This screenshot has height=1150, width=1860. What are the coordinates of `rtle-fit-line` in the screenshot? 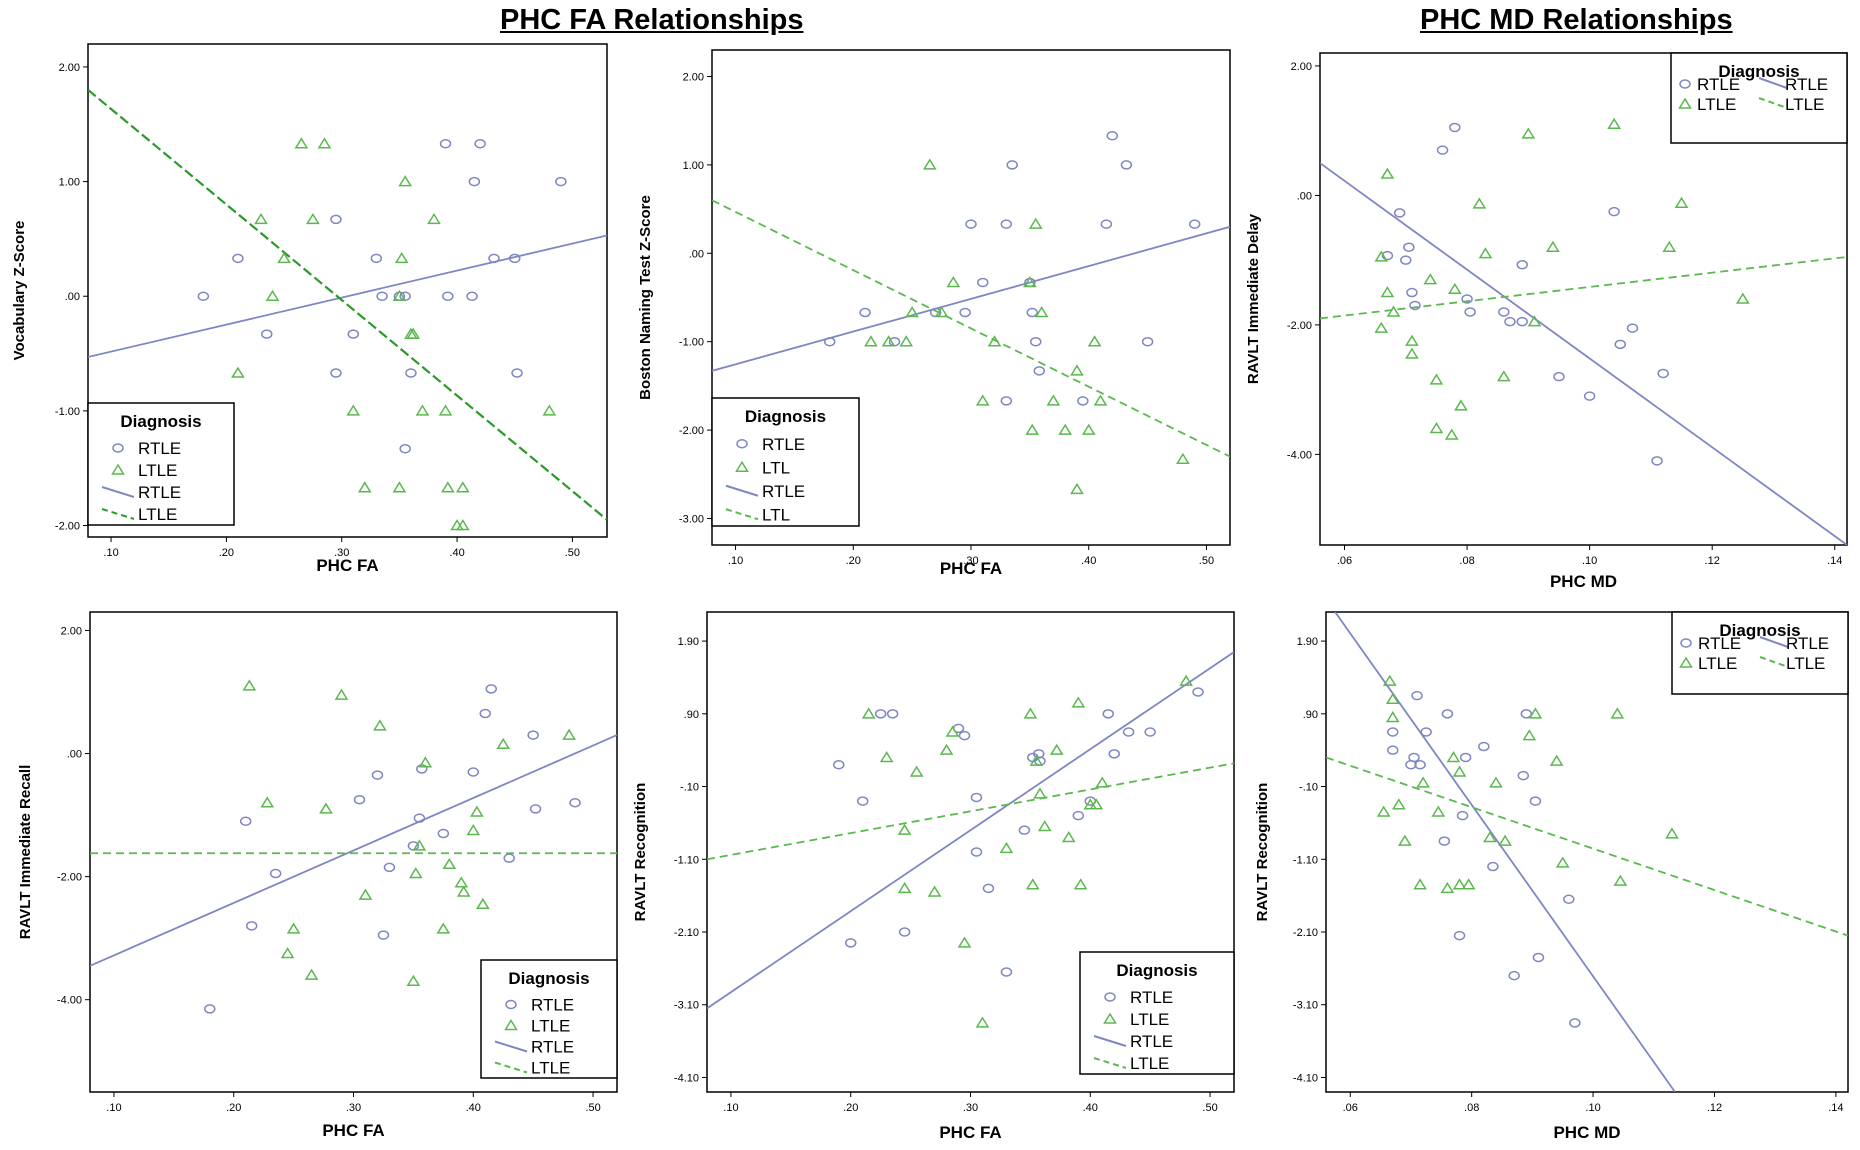 It's located at (971, 298).